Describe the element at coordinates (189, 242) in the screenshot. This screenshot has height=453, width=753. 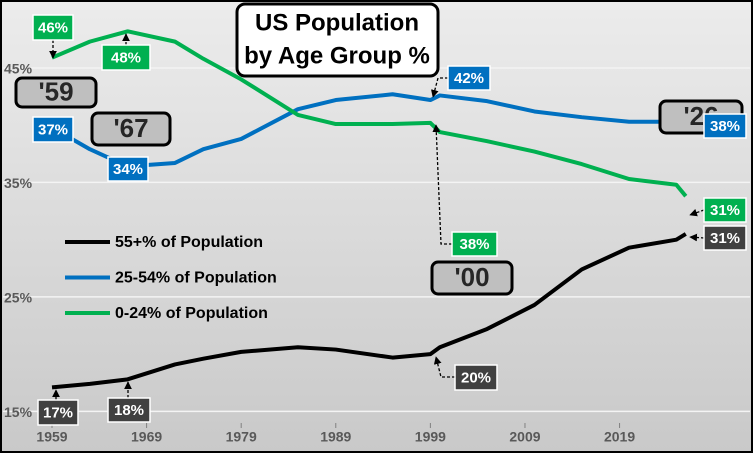
I see `legend-label: 55+% of Population` at that location.